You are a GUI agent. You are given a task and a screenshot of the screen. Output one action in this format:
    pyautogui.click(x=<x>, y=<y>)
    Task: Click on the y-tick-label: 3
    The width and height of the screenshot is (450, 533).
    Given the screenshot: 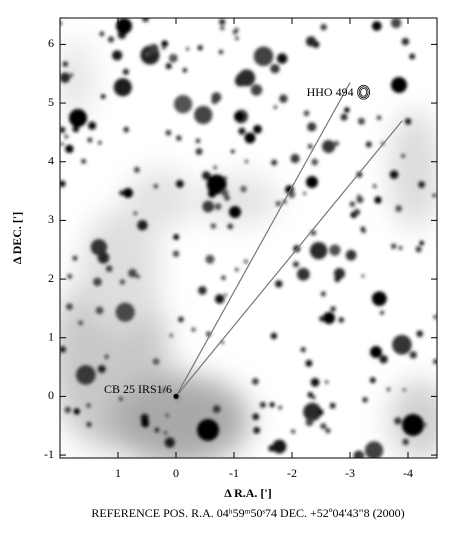 What is the action you would take?
    pyautogui.click(x=51, y=219)
    